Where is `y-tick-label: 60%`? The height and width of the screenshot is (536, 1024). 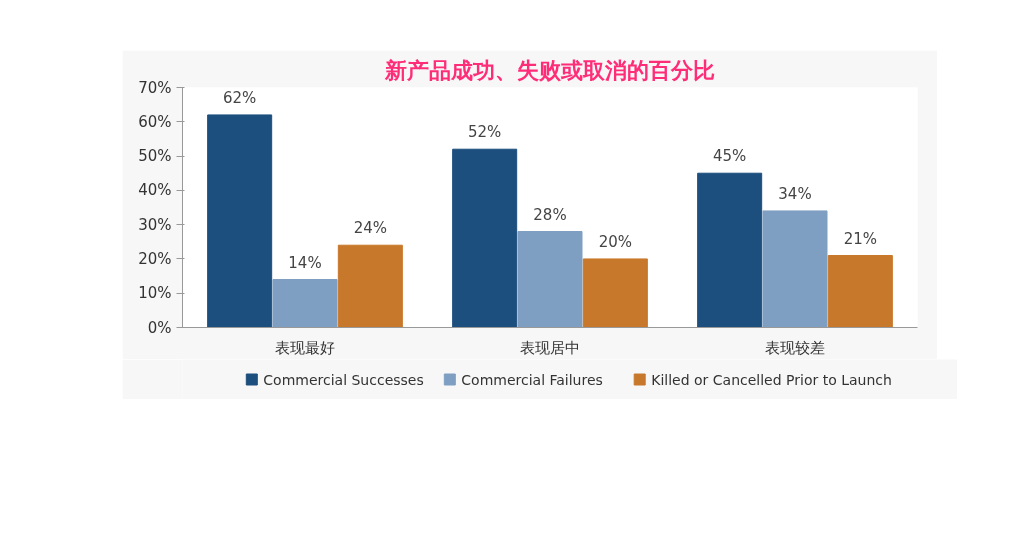
y-tick-label: 60% is located at coordinates (155, 121).